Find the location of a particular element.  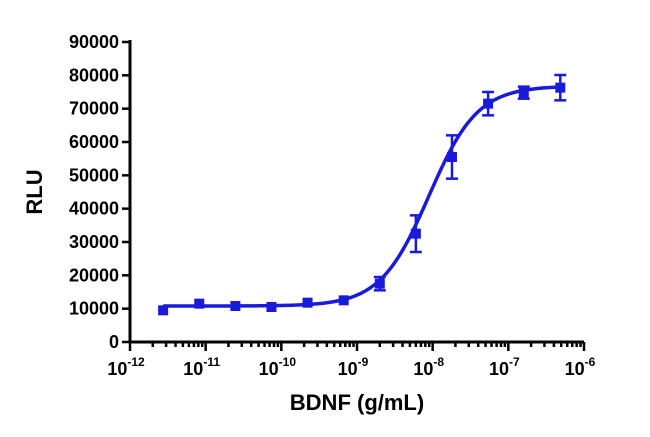

y-tick-label: 40000 is located at coordinates (94, 209).